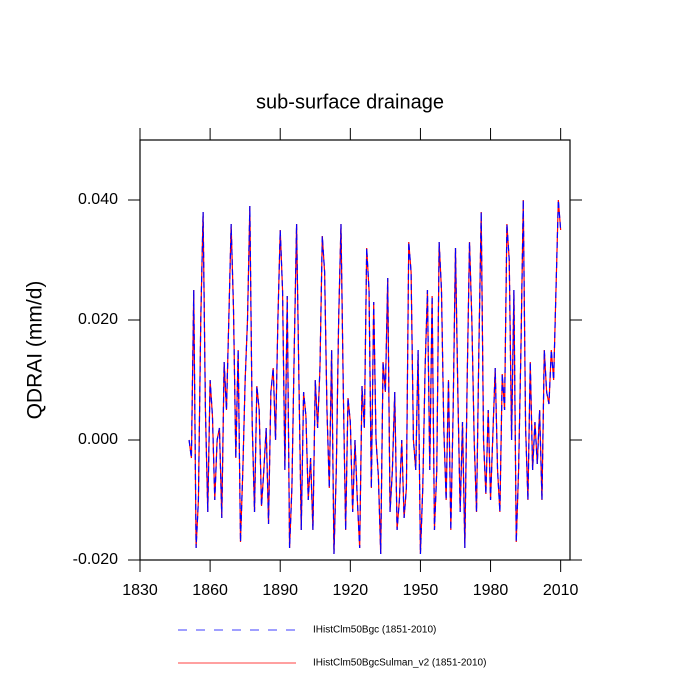 This screenshot has height=700, width=700. What do you see at coordinates (374, 630) in the screenshot?
I see `legend-label: IHistClm50Bgc (1851-2010)` at bounding box center [374, 630].